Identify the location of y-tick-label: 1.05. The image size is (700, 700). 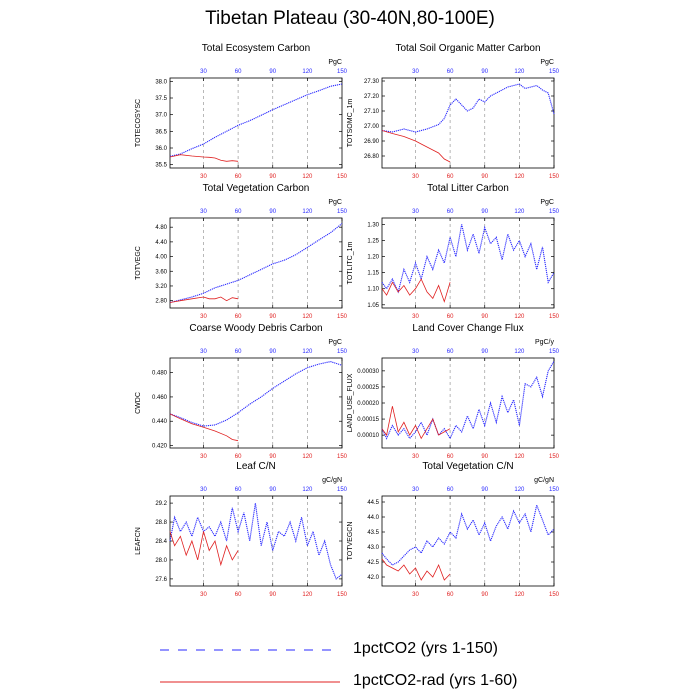
(373, 306).